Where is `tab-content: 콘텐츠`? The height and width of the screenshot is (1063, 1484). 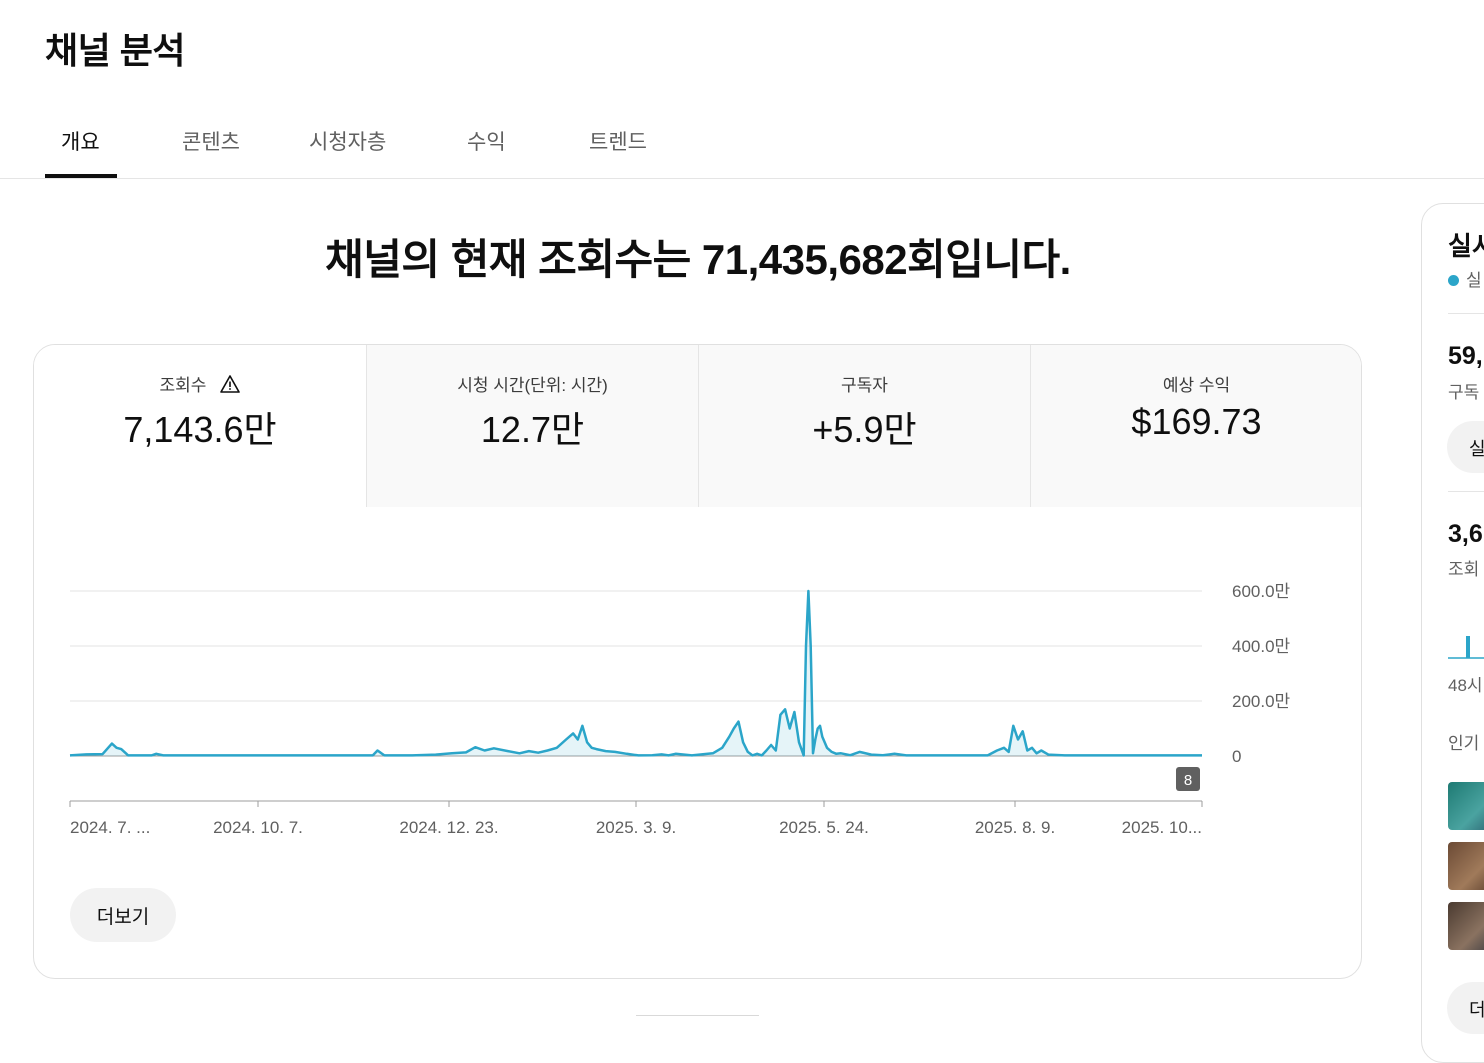 tab-content: 콘텐츠 is located at coordinates (211, 142).